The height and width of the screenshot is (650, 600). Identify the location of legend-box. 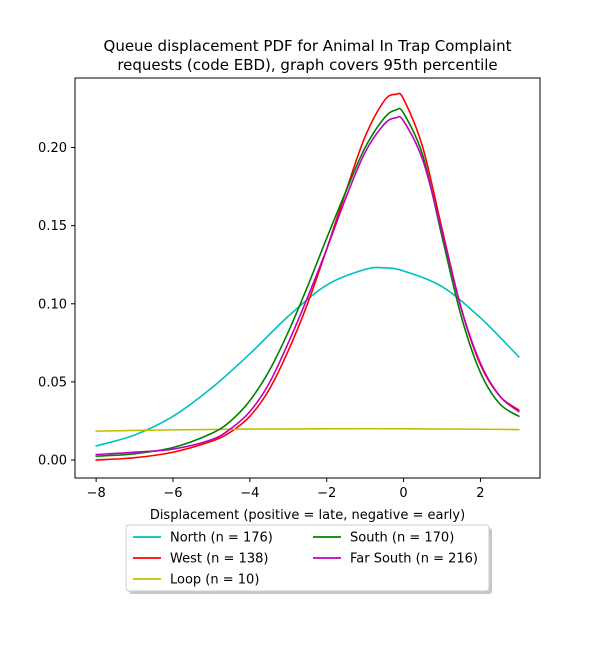
(307, 558).